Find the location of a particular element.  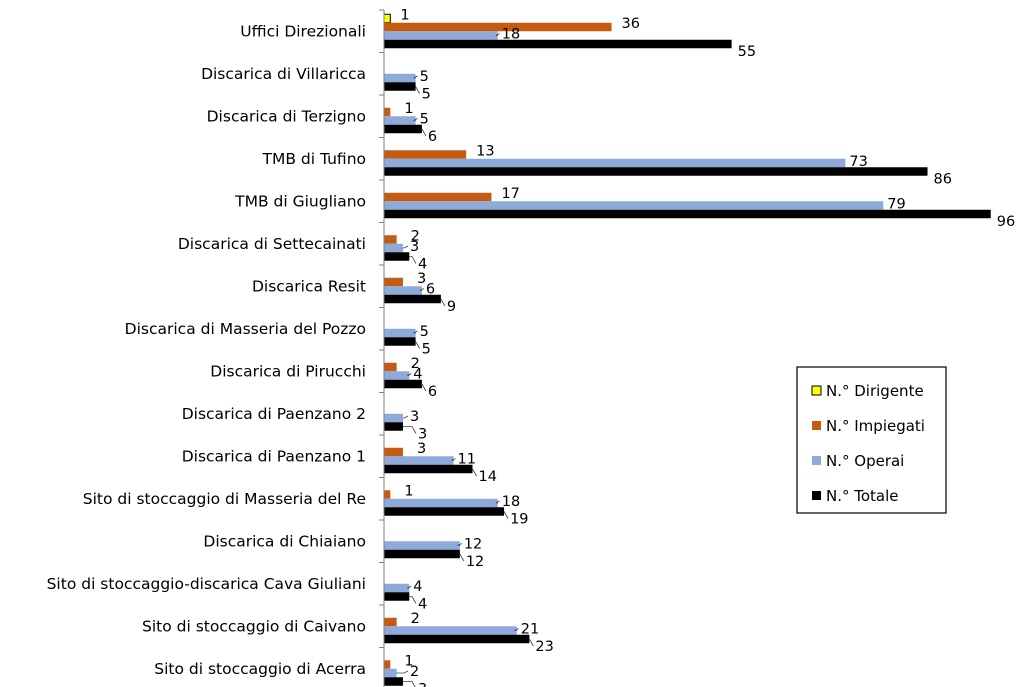

bar-totale-sito-di-stoccaggio-discarica-cava-giuliani is located at coordinates (397, 596).